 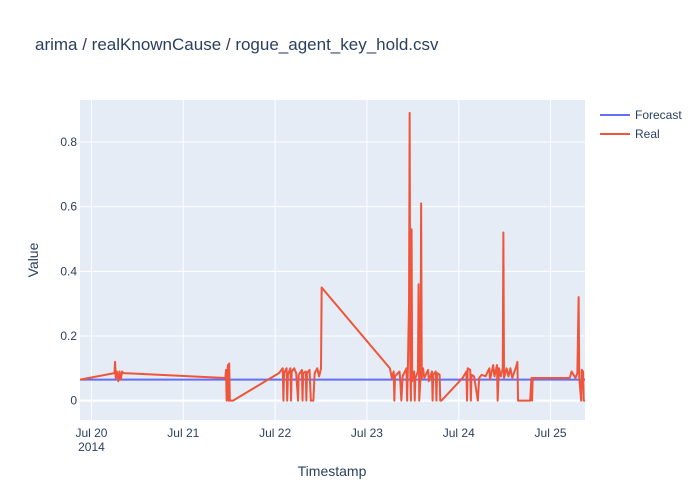 I want to click on x-tick-label: Jul 25, so click(x=551, y=433).